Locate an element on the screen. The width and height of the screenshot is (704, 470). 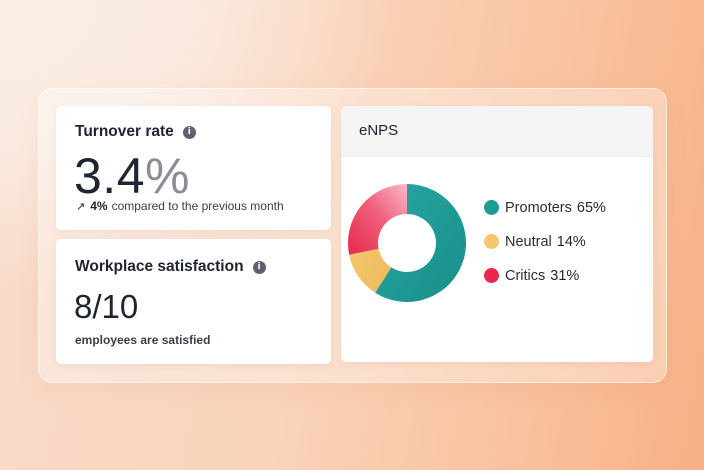
legend-item-promoters: Promoters 65% is located at coordinates (545, 207).